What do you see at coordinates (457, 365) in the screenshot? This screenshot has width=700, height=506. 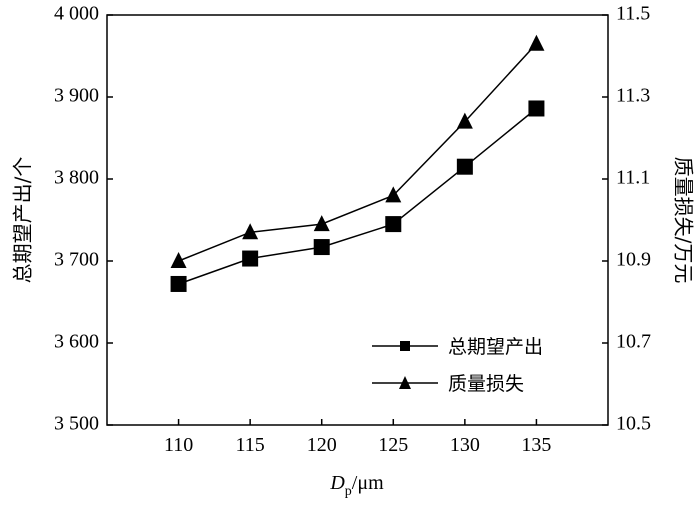 I see `legend: 总期望产出 质量损失` at bounding box center [457, 365].